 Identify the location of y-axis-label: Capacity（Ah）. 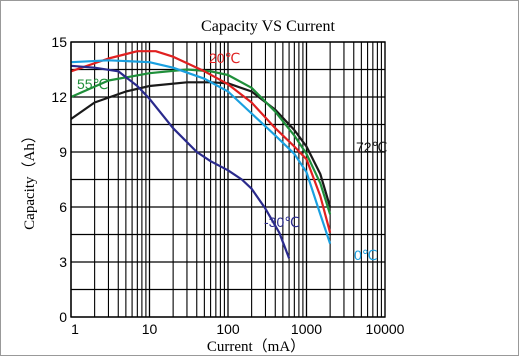
(29, 179).